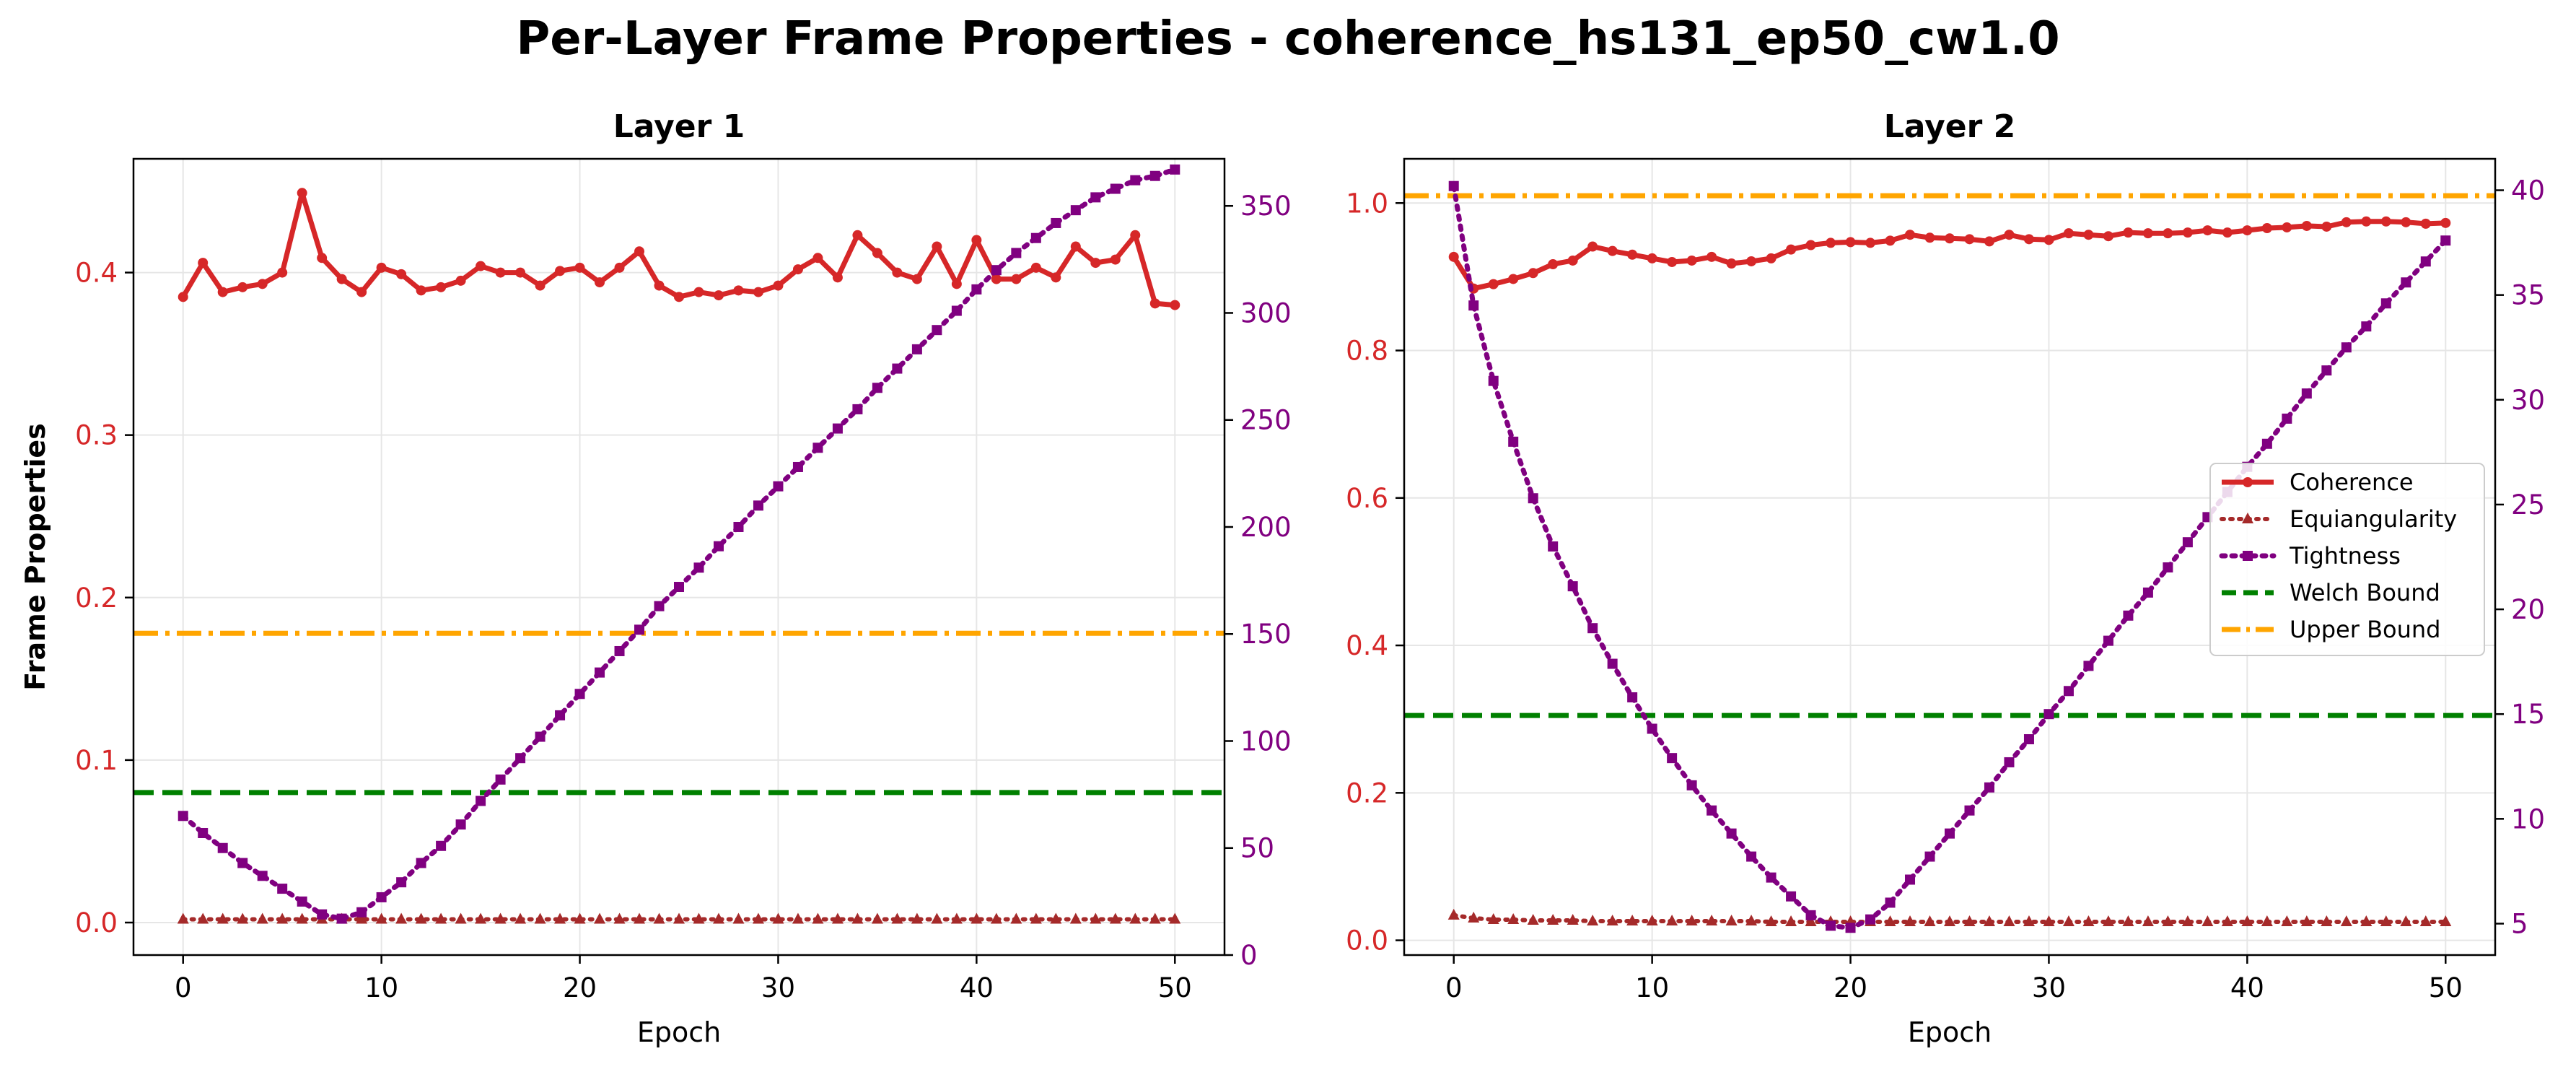  I want to click on y2-tick-label: 40, so click(2528, 191).